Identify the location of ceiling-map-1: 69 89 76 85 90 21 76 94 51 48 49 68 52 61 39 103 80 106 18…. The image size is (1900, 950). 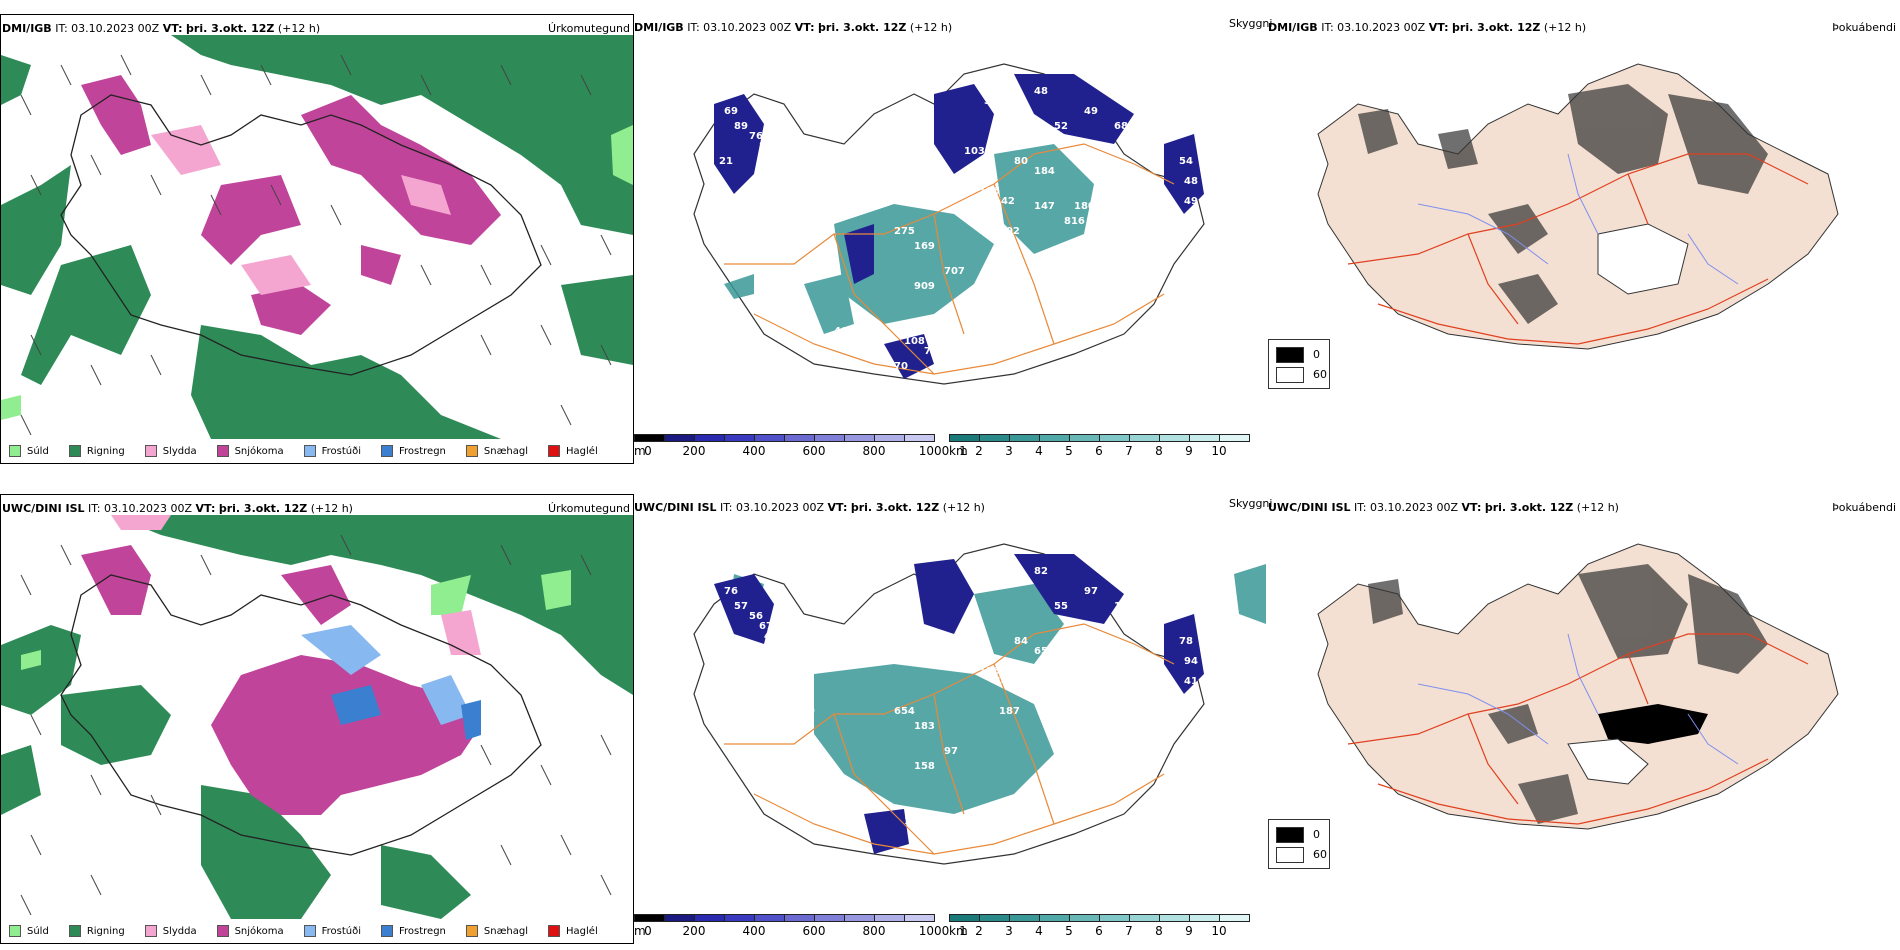
(950, 231).